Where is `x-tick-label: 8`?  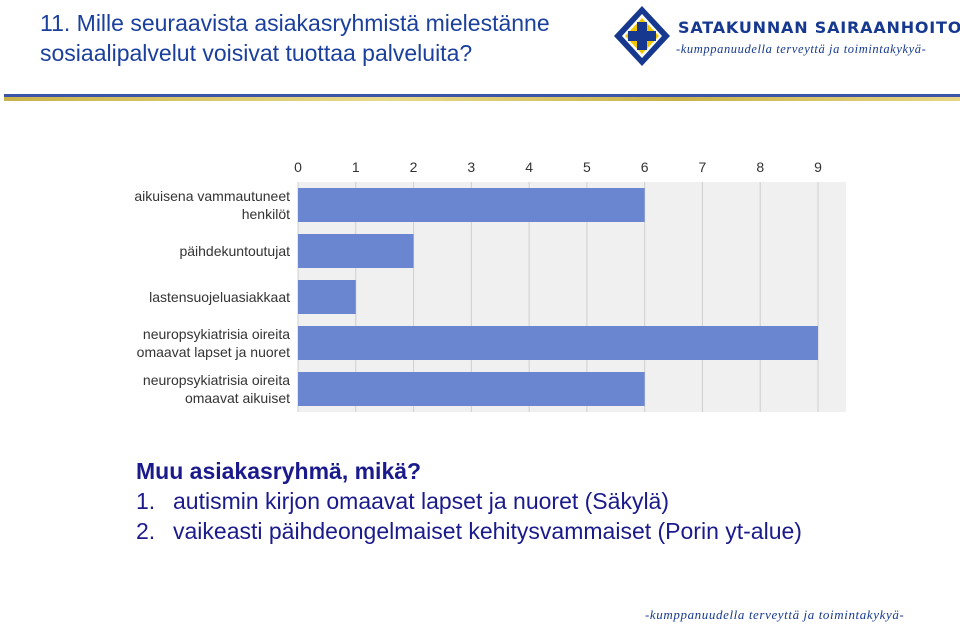
x-tick-label: 8 is located at coordinates (760, 167).